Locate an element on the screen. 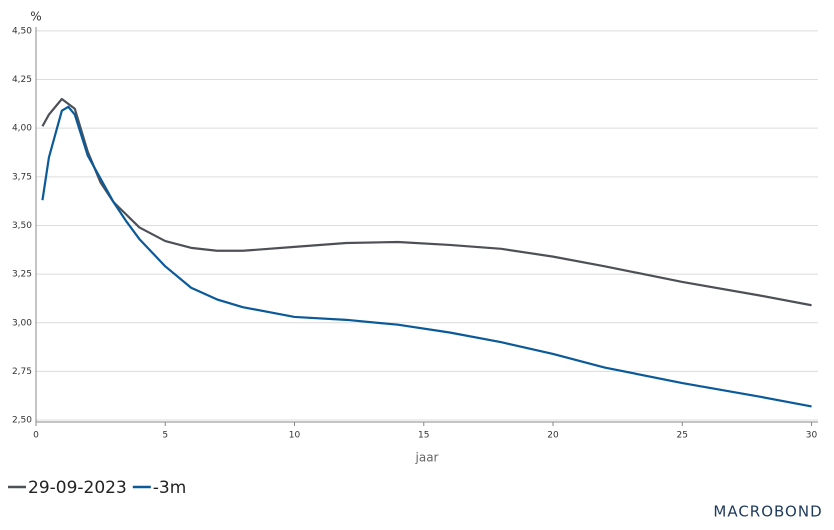 Image resolution: width=834 pixels, height=530 pixels. y-tick-label: 4,50 is located at coordinates (22, 31).